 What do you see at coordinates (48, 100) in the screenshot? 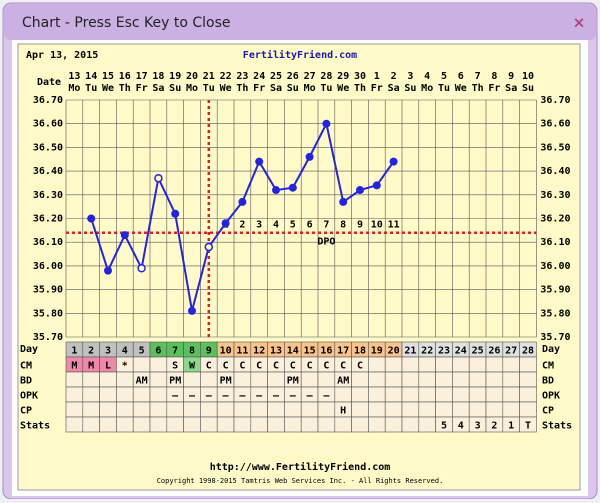
I see `y-tick-label: 36.70` at bounding box center [48, 100].